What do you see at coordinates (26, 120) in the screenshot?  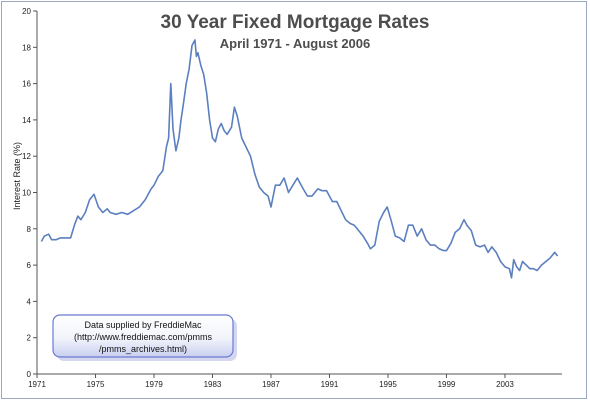 I see `y-tick-label: 14` at bounding box center [26, 120].